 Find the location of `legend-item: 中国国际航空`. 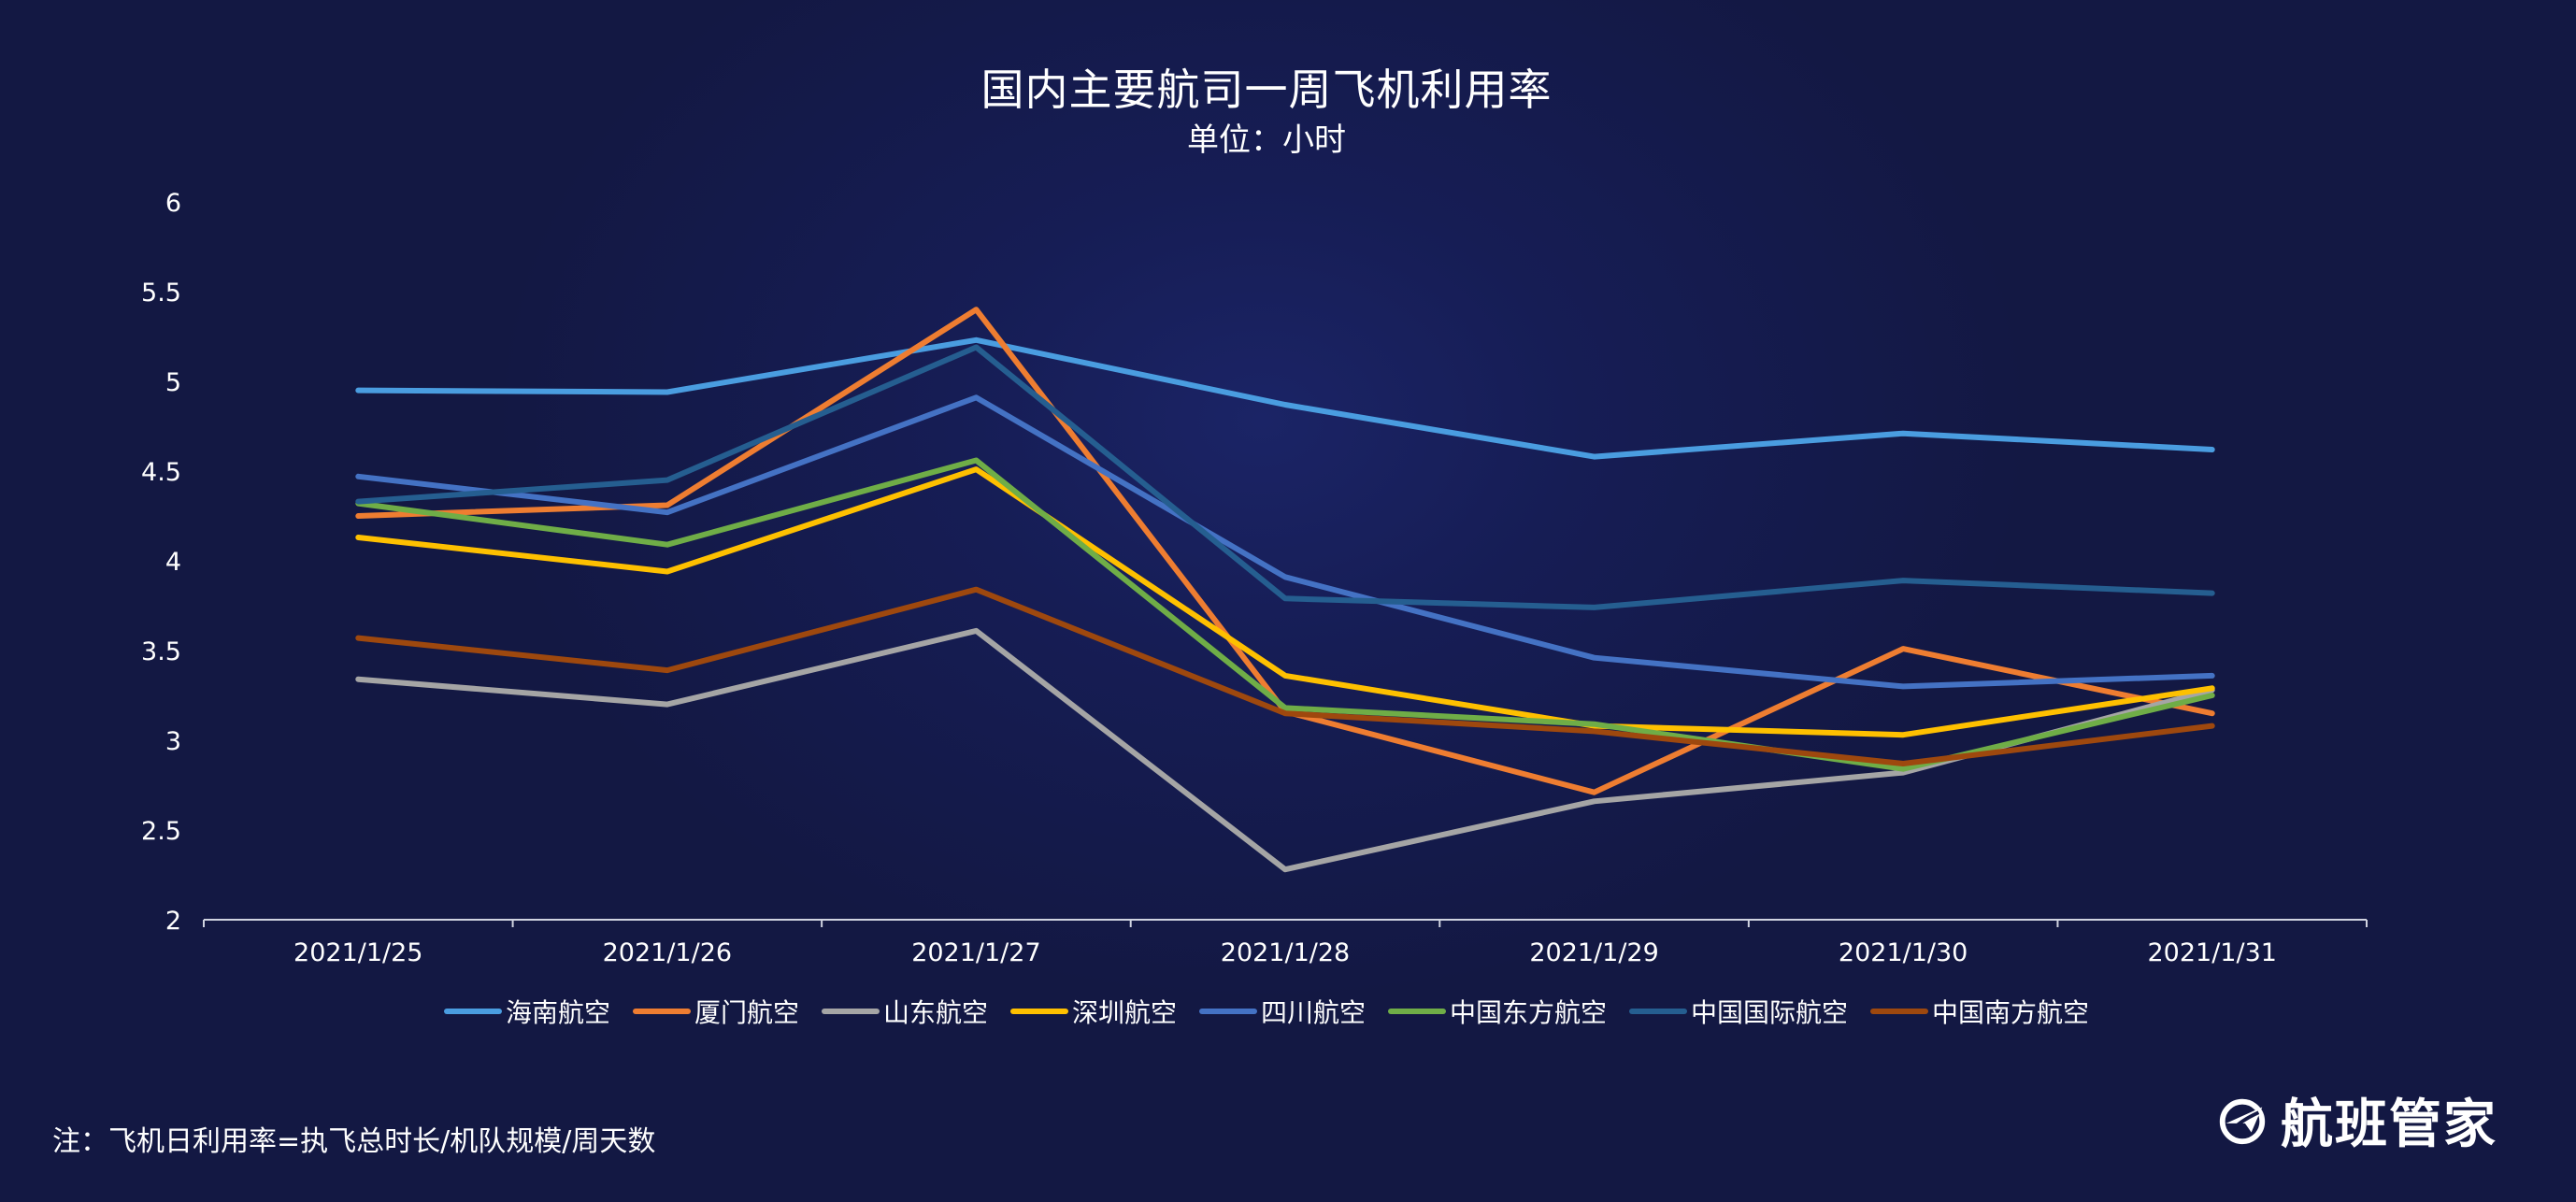

legend-item: 中国国际航空 is located at coordinates (1738, 1011).